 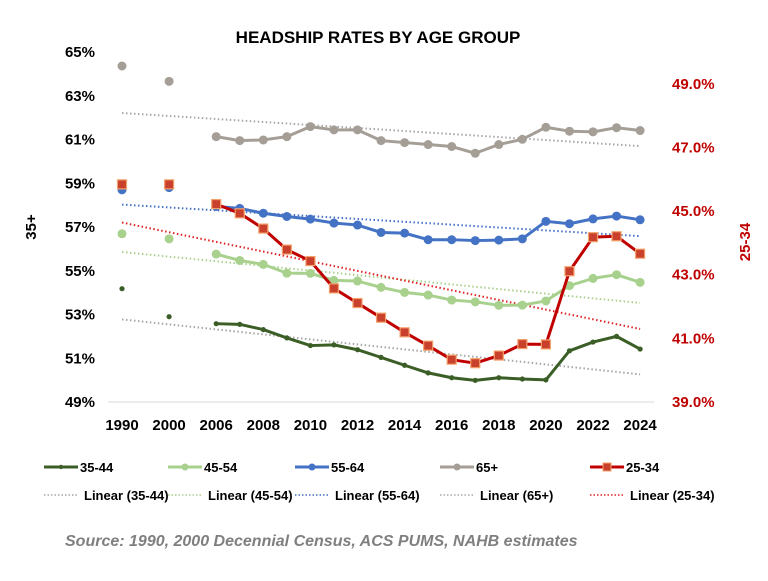 I want to click on data-point-55-64-2013, so click(x=381, y=232).